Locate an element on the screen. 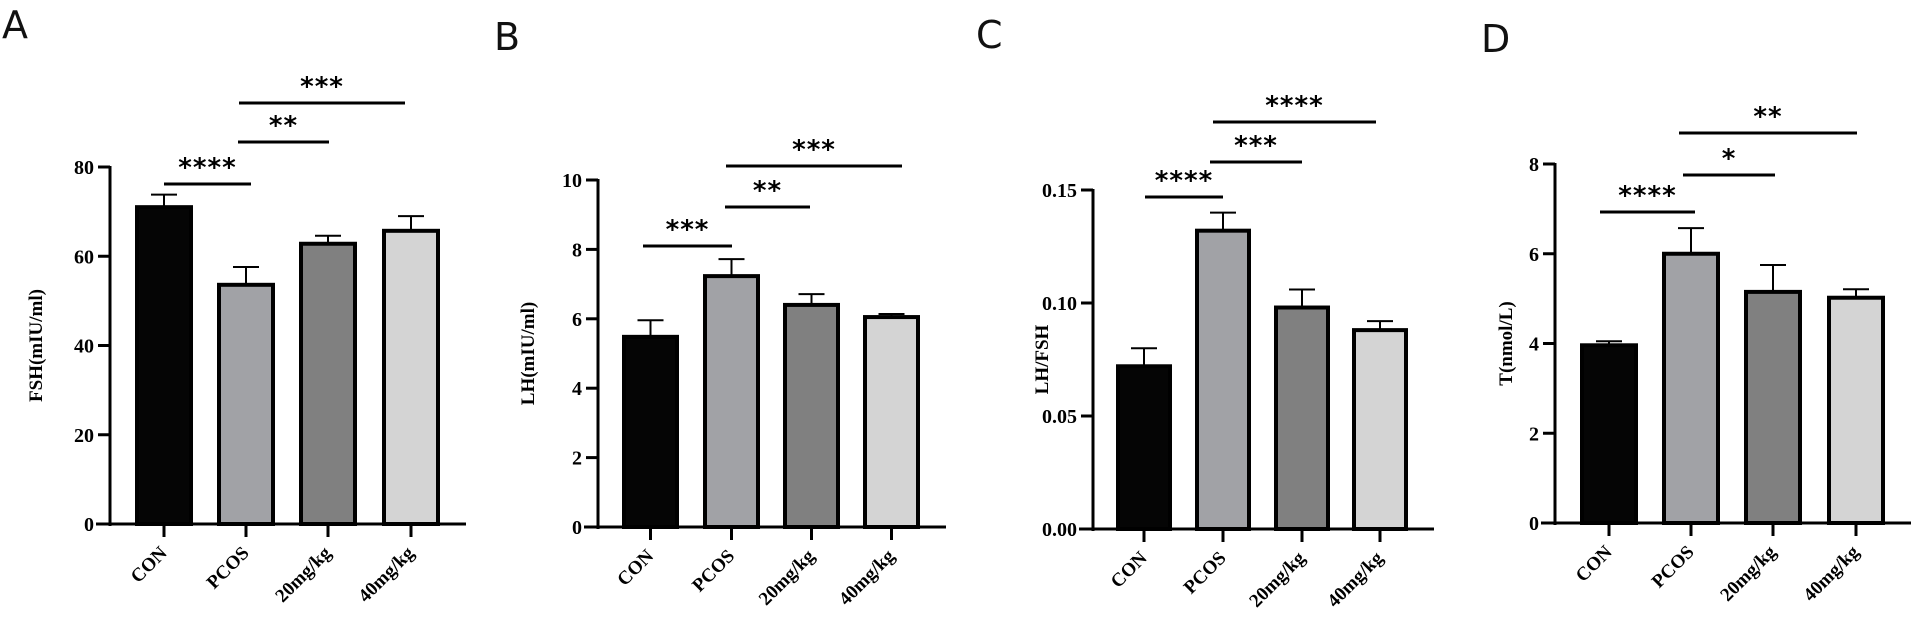 The height and width of the screenshot is (635, 1931). y-tick-label: 0.00 is located at coordinates (1059, 530).